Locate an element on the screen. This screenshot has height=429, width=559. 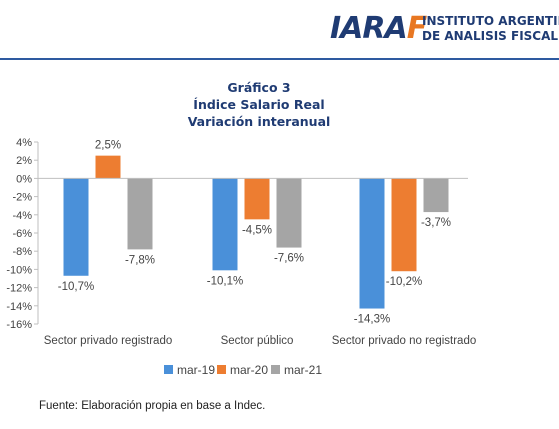
chart-title-line-2: Índice Salario Real is located at coordinates (259, 104).